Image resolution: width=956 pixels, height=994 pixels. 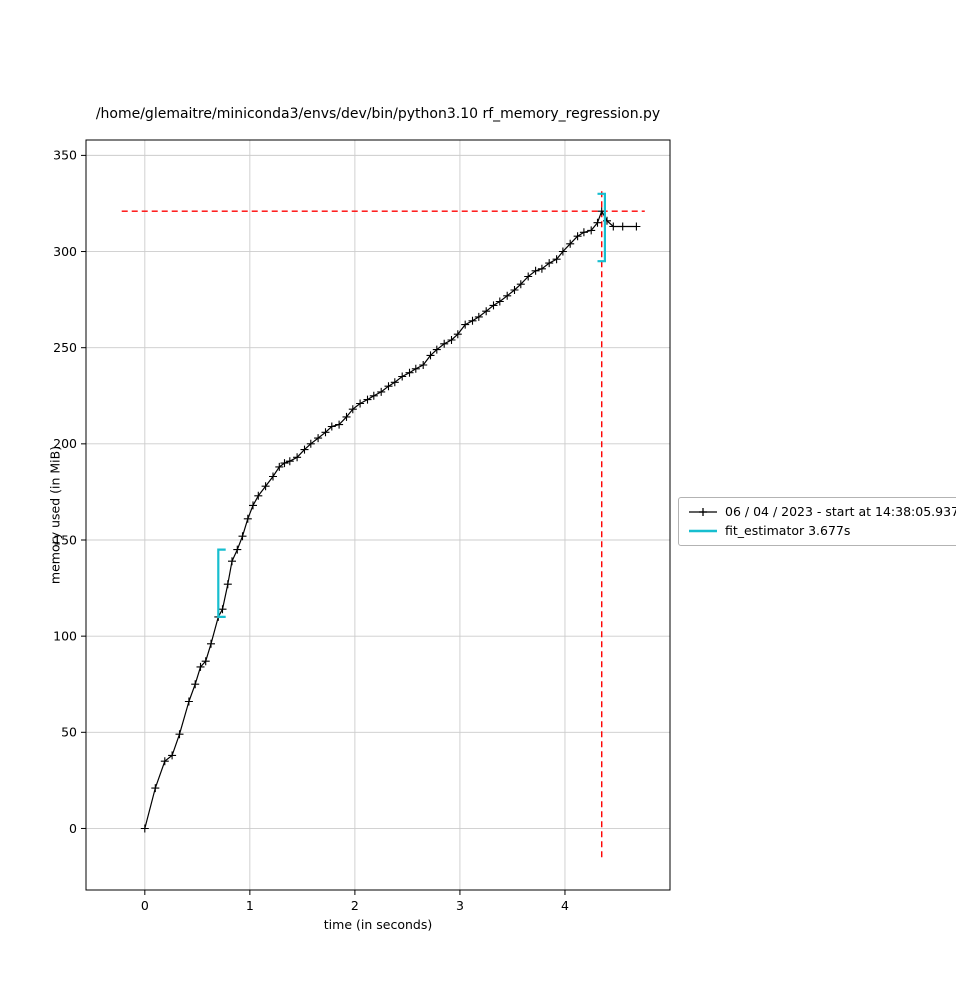 What do you see at coordinates (565, 905) in the screenshot?
I see `x-tick-label: 4` at bounding box center [565, 905].